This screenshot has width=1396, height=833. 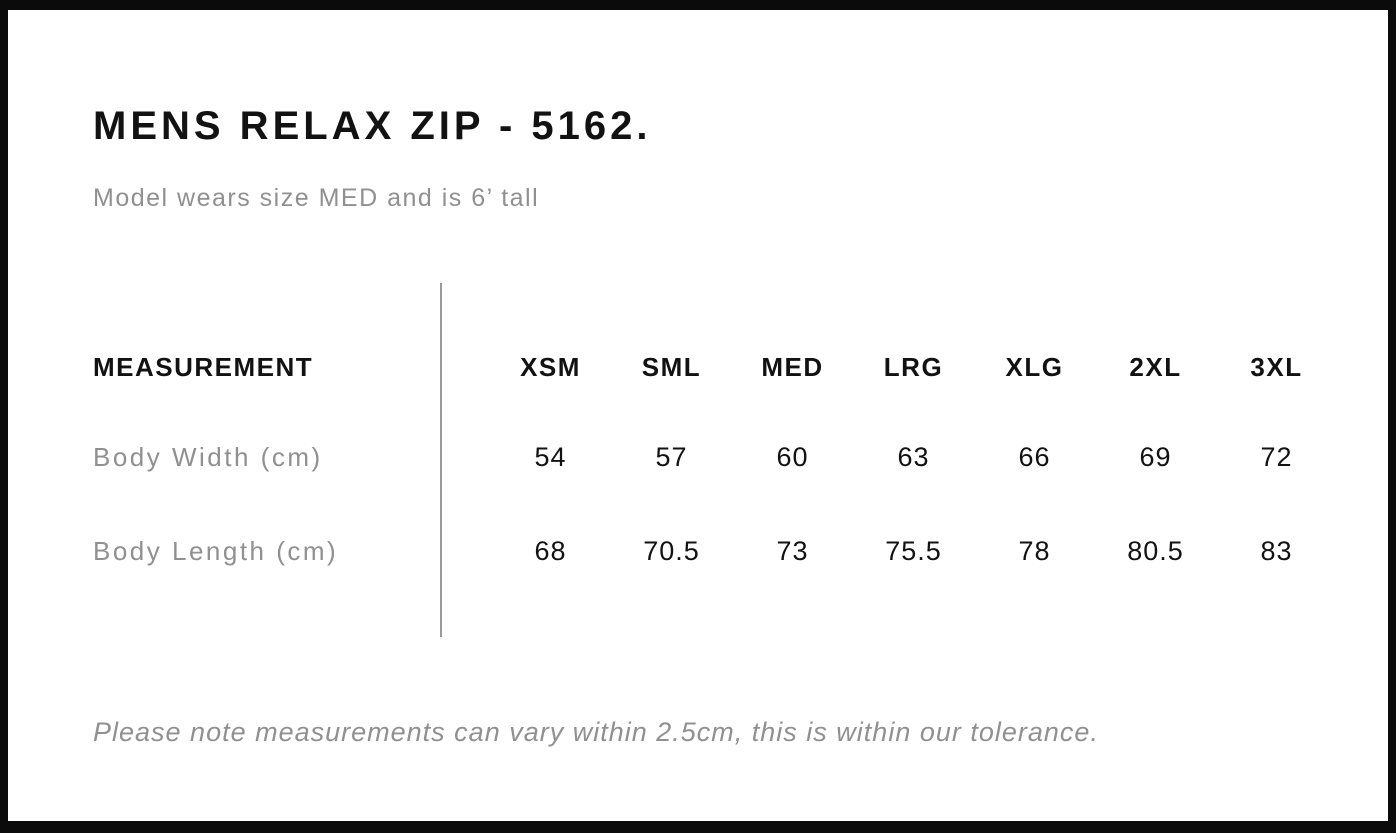 I want to click on body-length-value-sml: 70.5, so click(x=671, y=551).